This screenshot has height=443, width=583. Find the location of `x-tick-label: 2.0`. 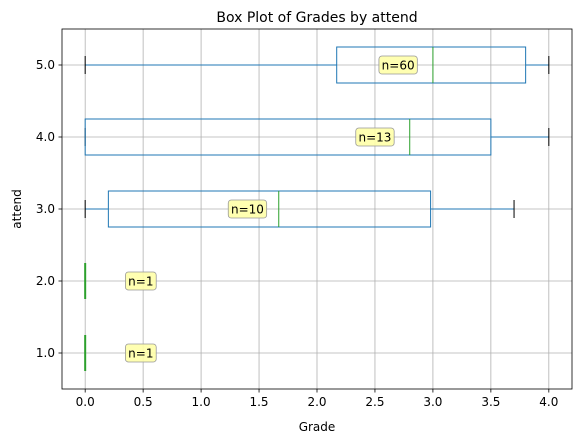

x-tick-label: 2.0 is located at coordinates (316, 402).